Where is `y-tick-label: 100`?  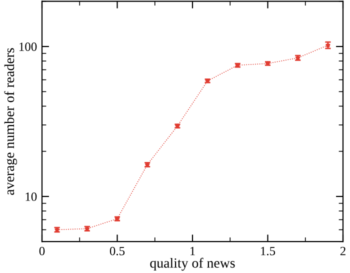 y-tick-label: 100 is located at coordinates (28, 46).